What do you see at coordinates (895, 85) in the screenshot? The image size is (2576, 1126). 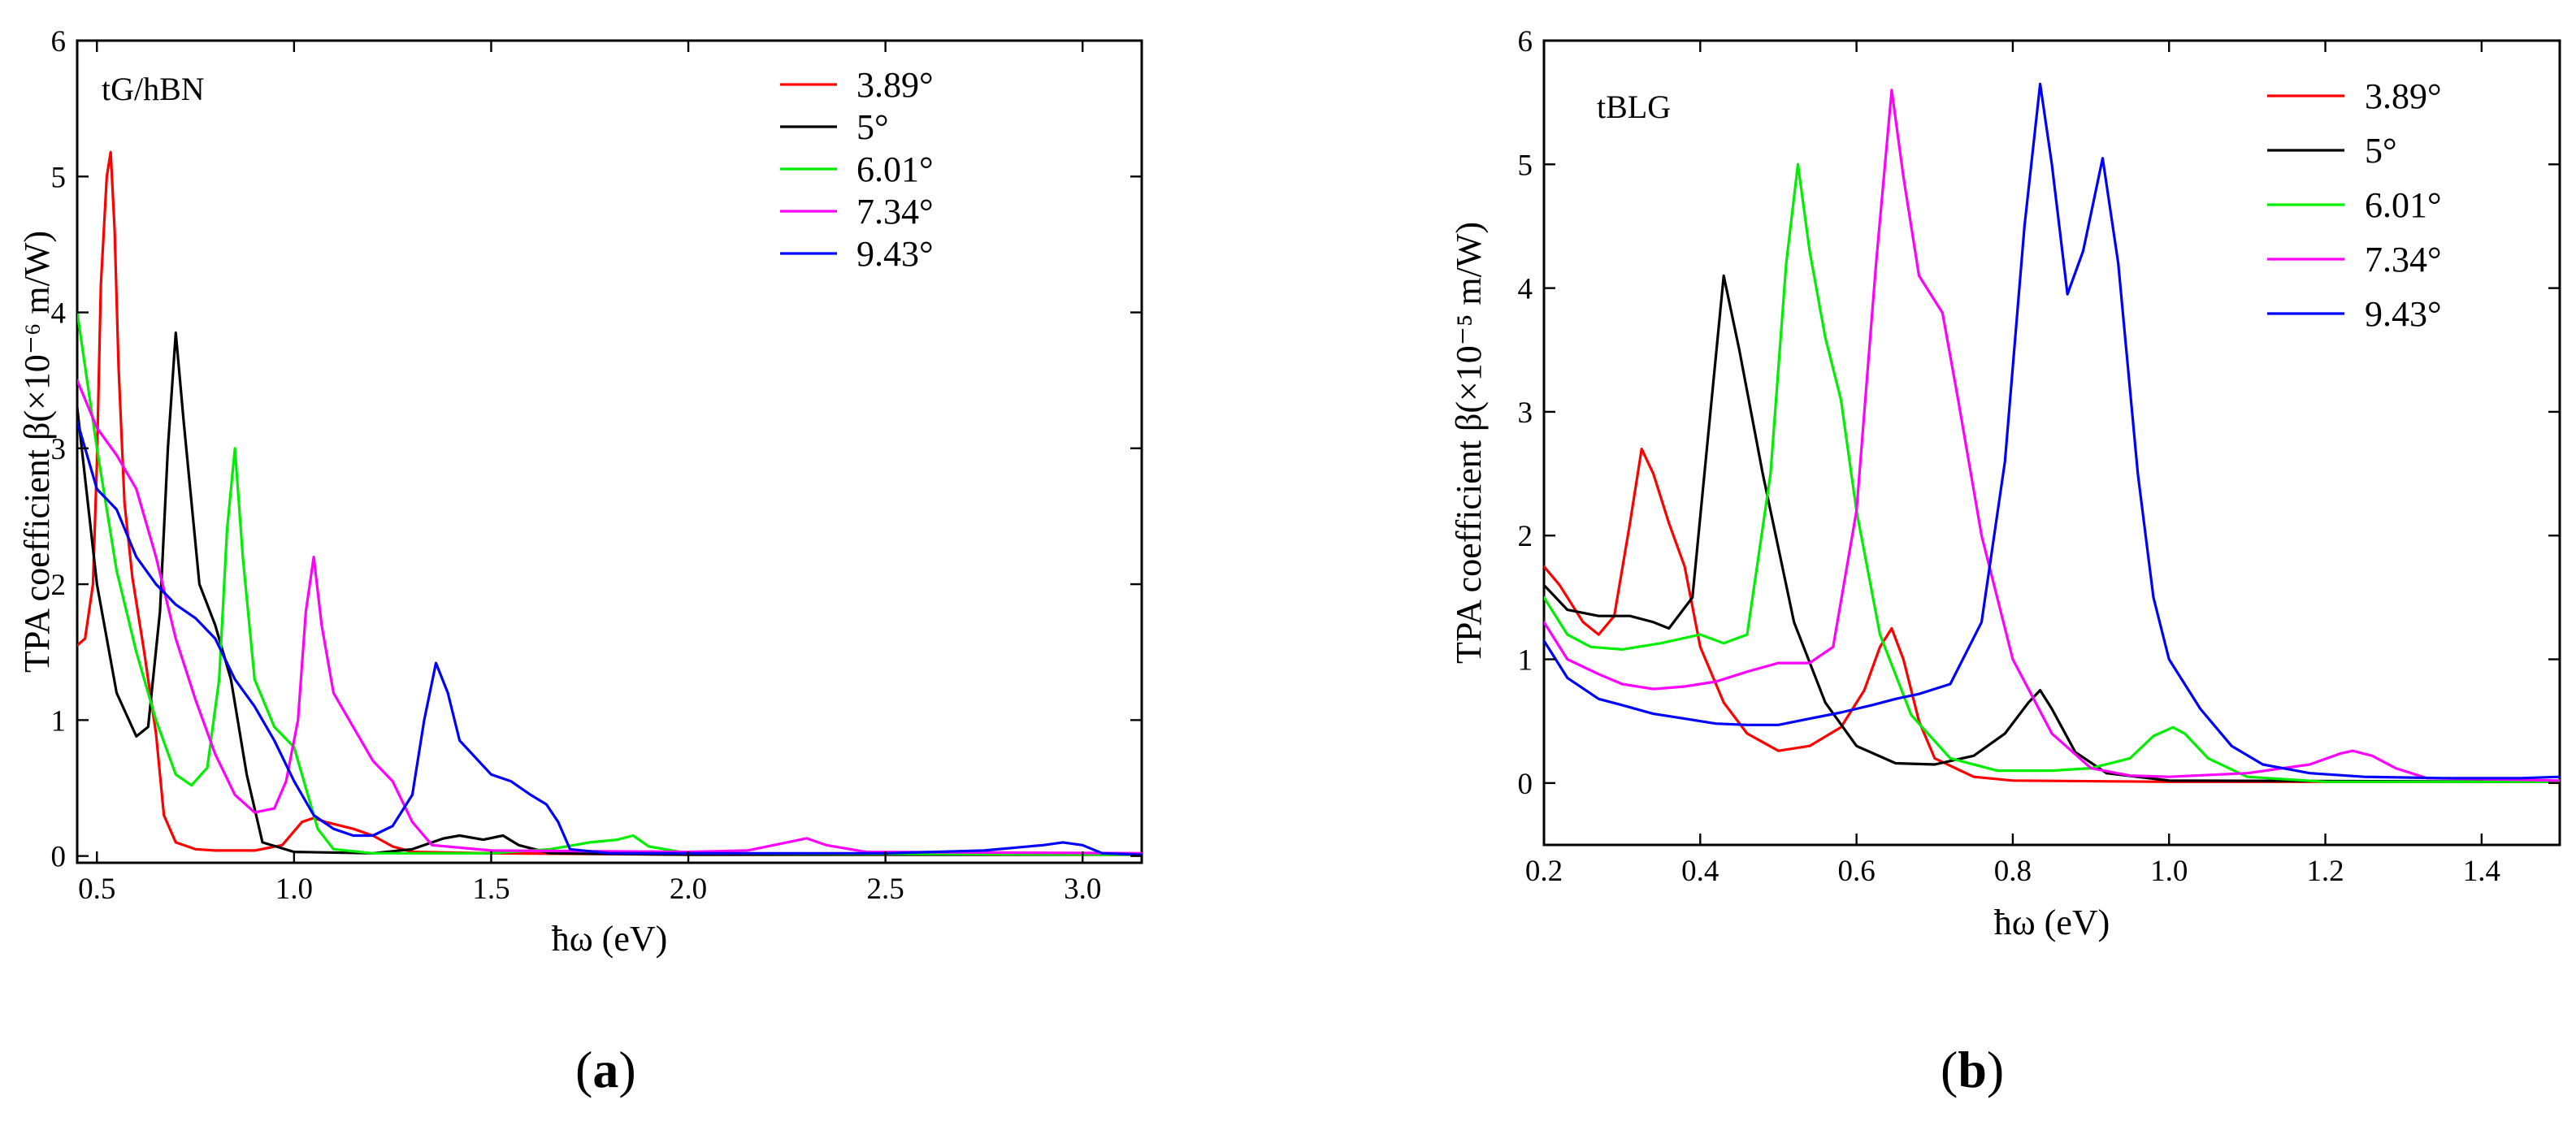 I see `panel-a-legend-label: 3.89°` at bounding box center [895, 85].